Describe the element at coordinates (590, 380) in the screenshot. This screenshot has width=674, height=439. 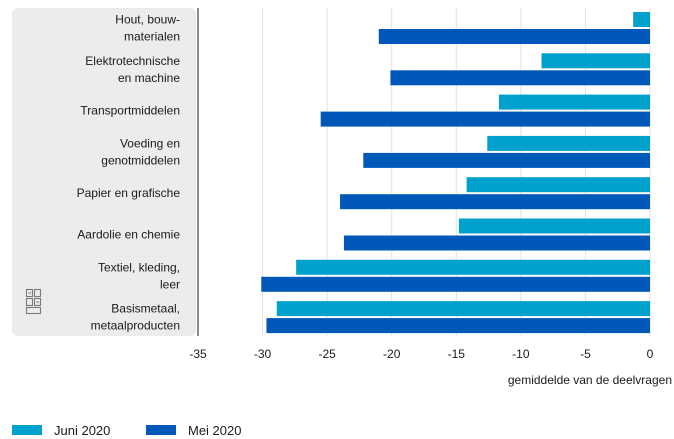
I see `x-axis-title: gemiddelde van de deelvragen` at that location.